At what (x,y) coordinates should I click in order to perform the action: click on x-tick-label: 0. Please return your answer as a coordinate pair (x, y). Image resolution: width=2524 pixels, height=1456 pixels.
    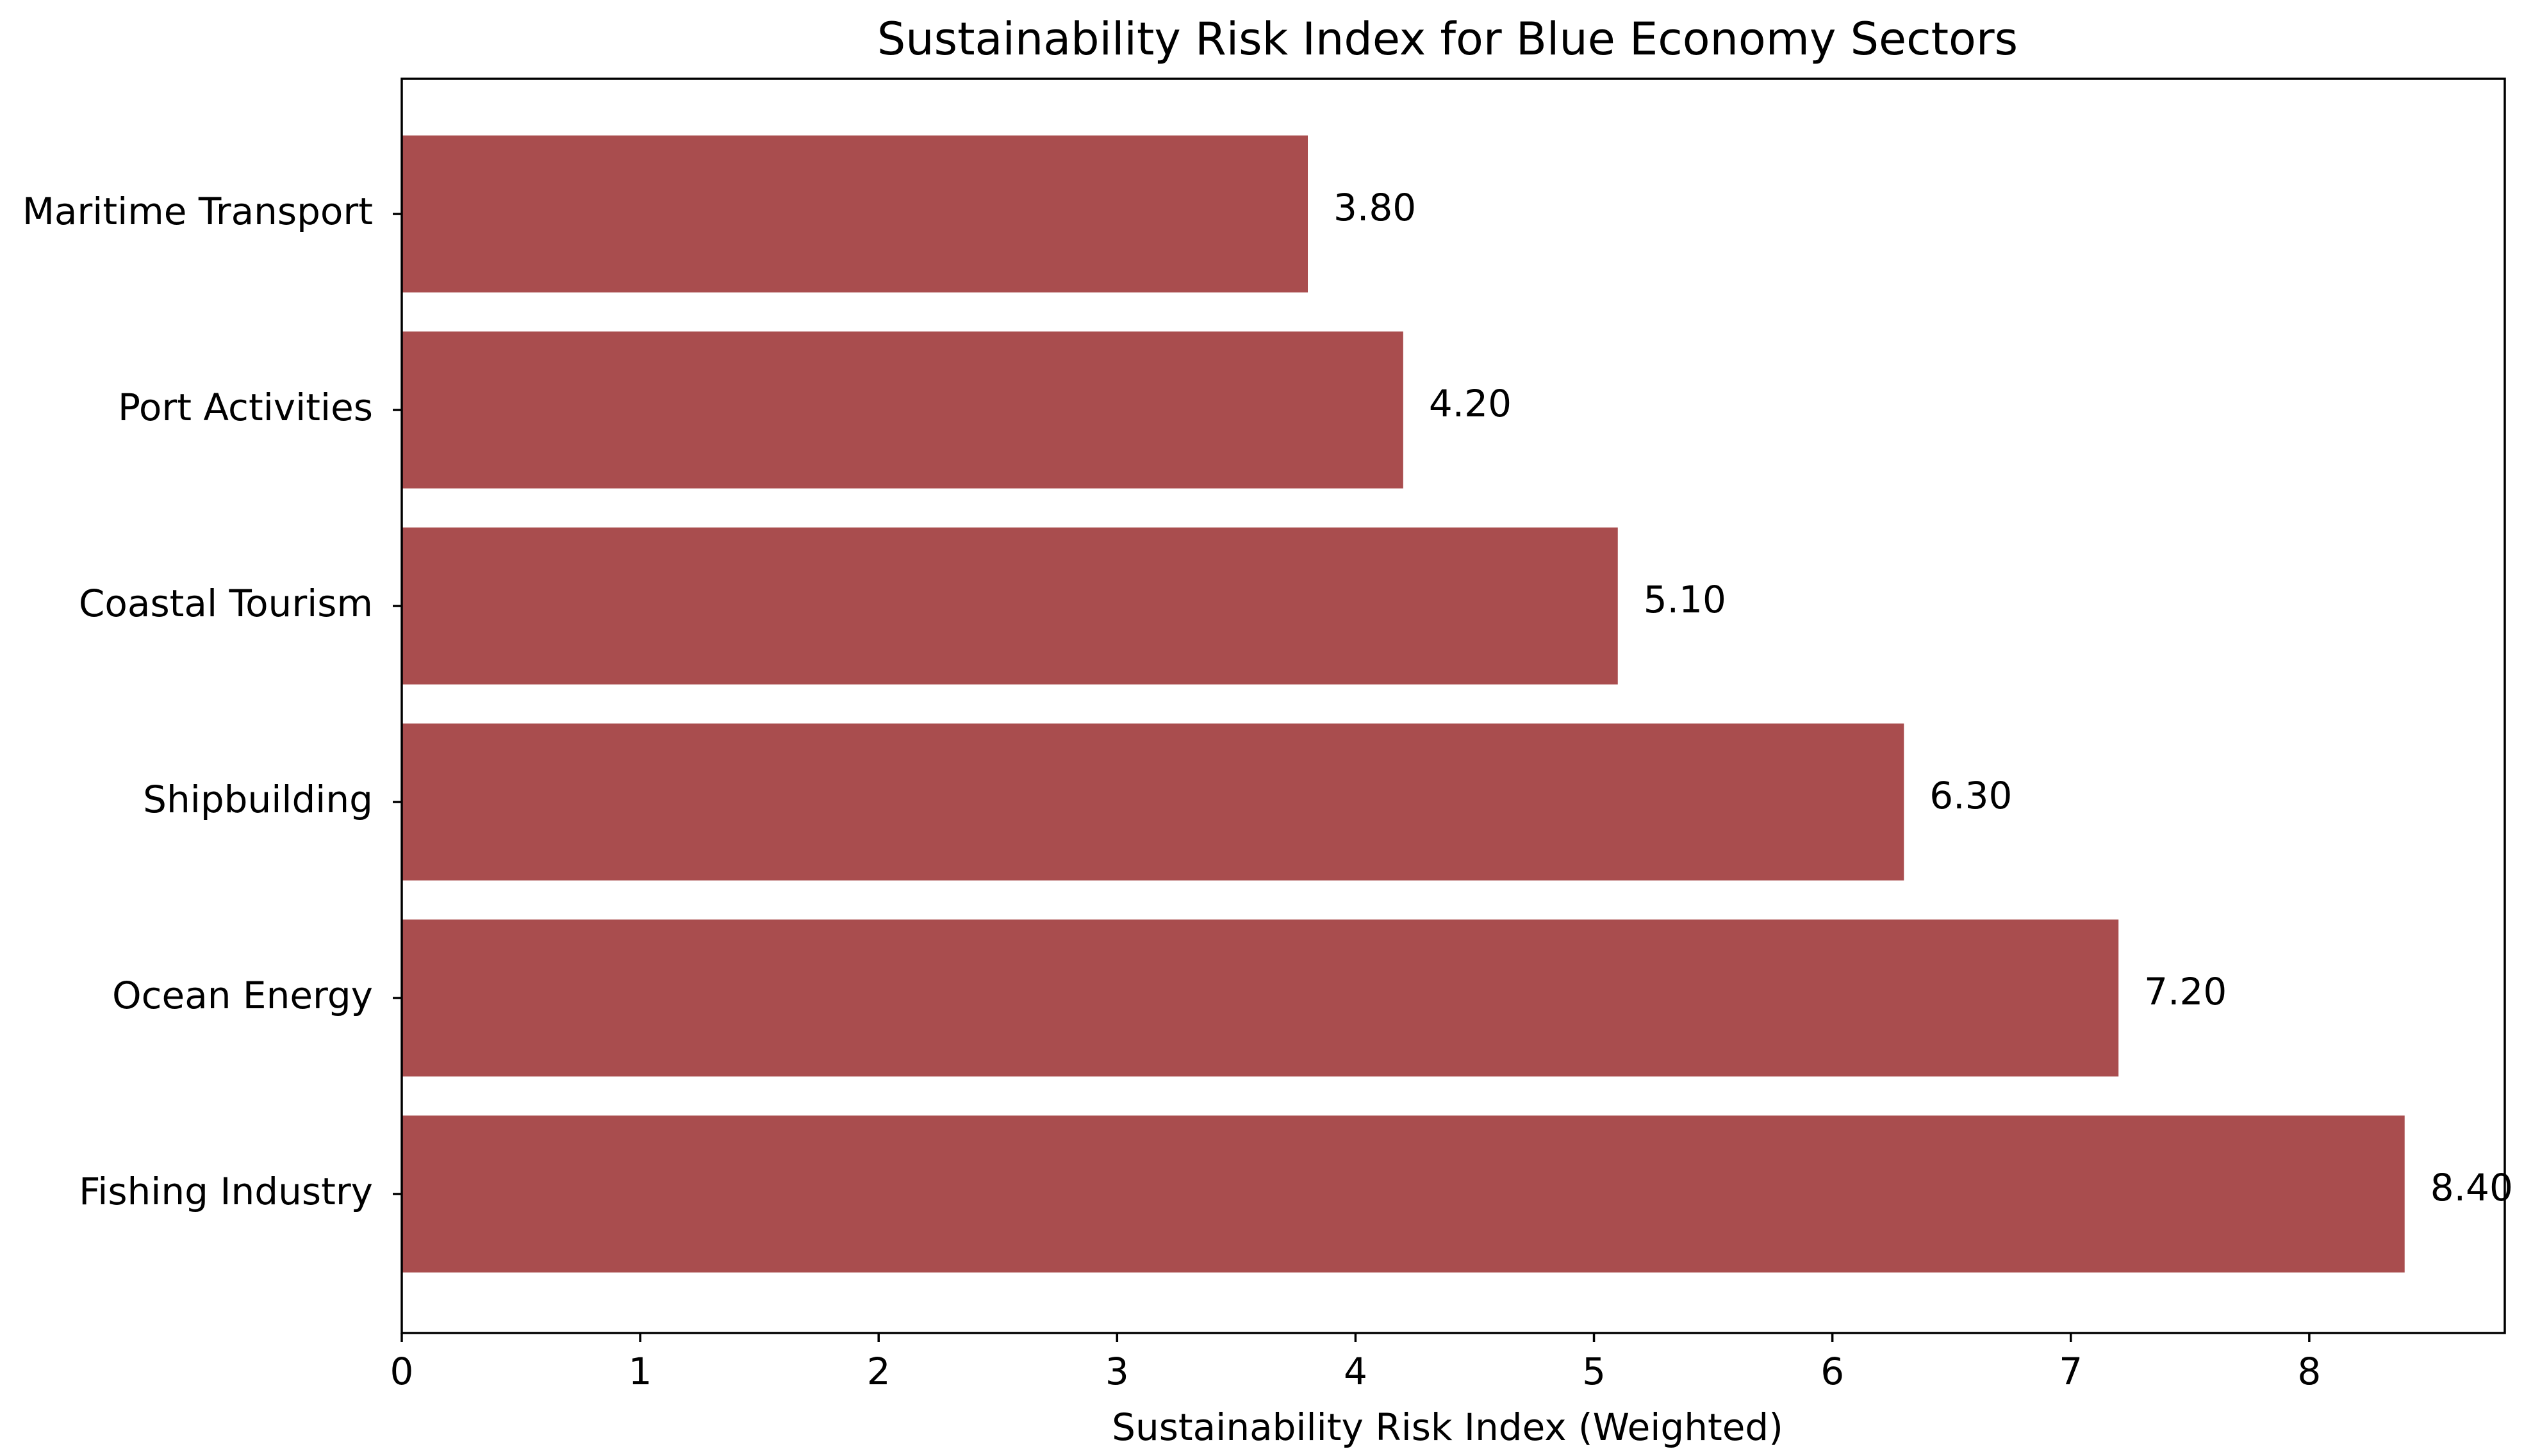
    Looking at the image, I should click on (402, 1371).